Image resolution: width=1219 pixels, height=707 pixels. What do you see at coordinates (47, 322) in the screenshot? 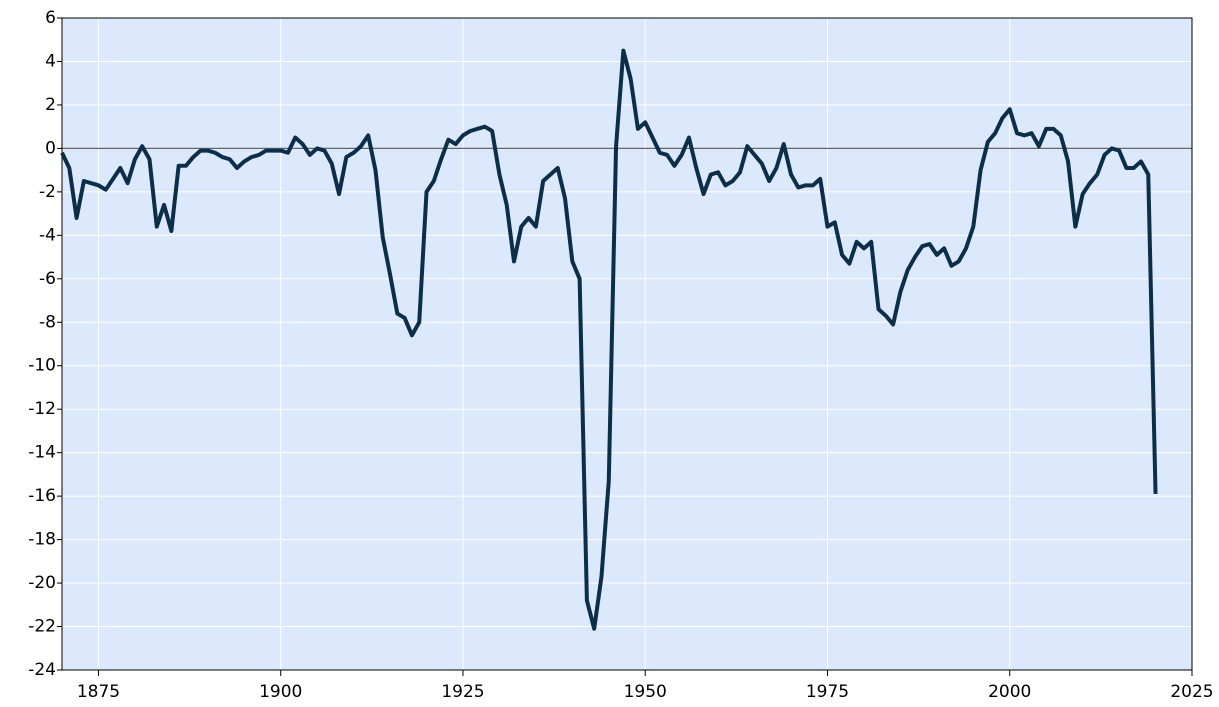
I see `y-tick-label: -8` at bounding box center [47, 322].